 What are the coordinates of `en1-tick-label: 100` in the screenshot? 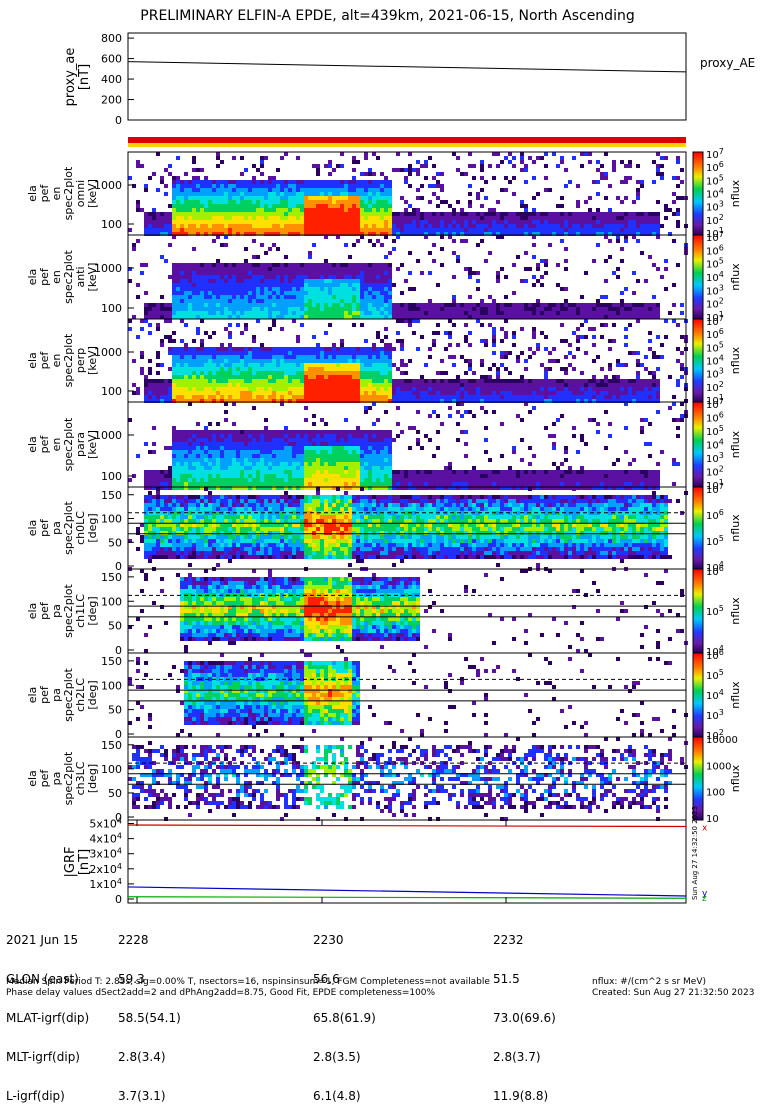 It's located at (111, 224).